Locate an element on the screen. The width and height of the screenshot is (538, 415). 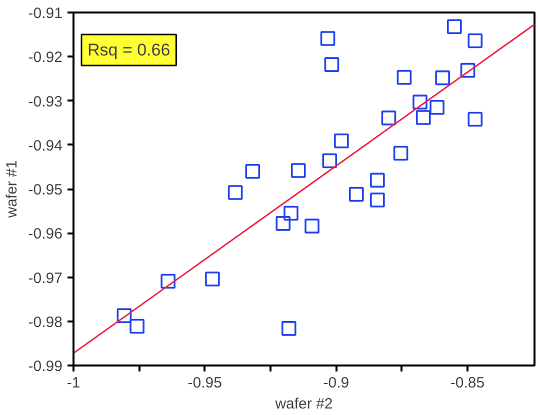
y-tick-label: -0.91 is located at coordinates (45, 13).